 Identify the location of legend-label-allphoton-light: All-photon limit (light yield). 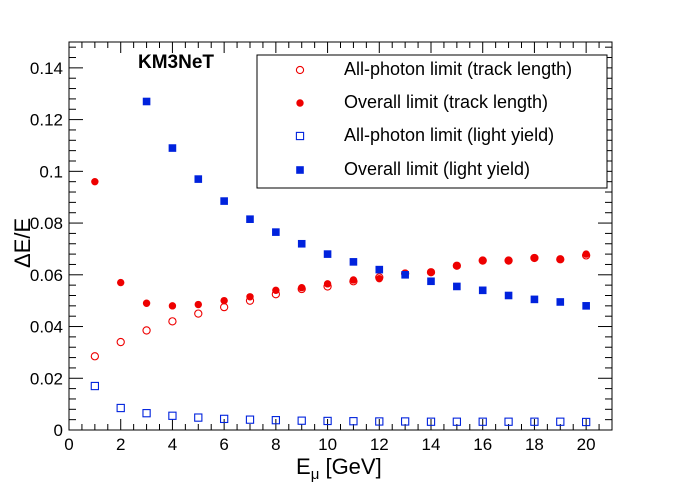
(449, 135).